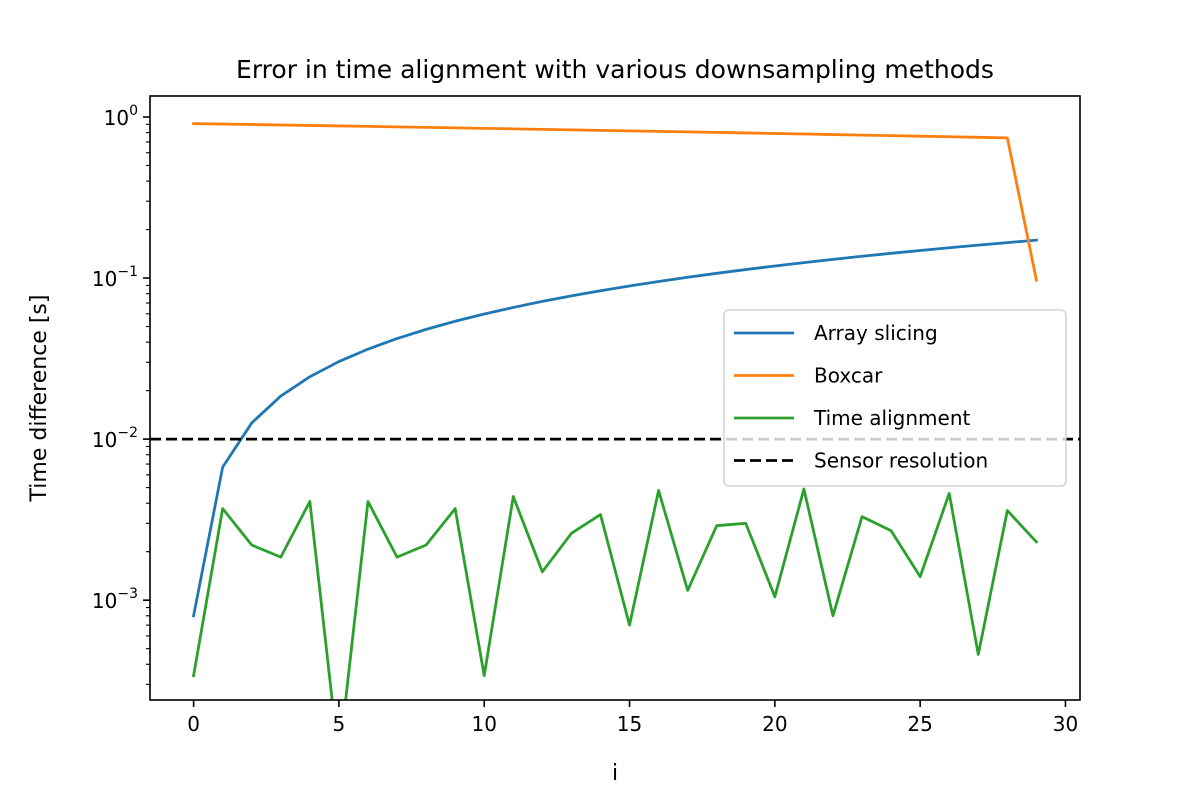  I want to click on x-tick-label: 20, so click(774, 724).